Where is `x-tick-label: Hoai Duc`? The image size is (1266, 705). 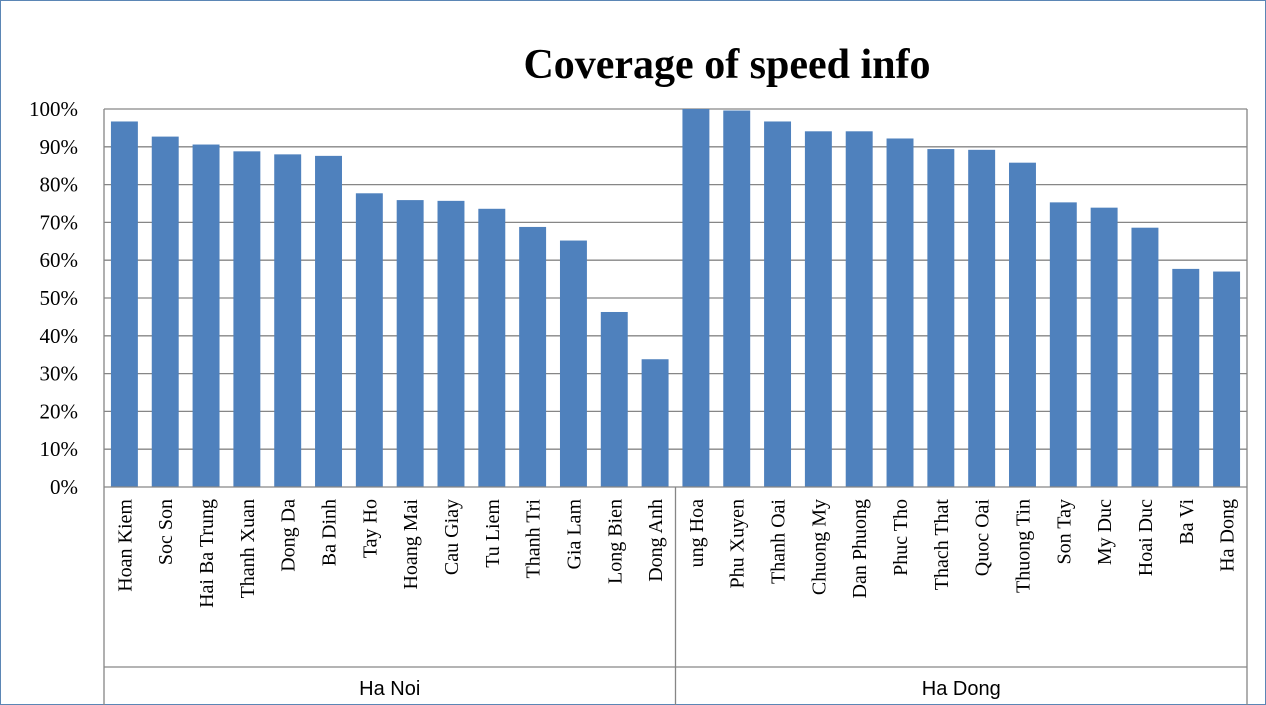
x-tick-label: Hoai Duc is located at coordinates (1146, 537).